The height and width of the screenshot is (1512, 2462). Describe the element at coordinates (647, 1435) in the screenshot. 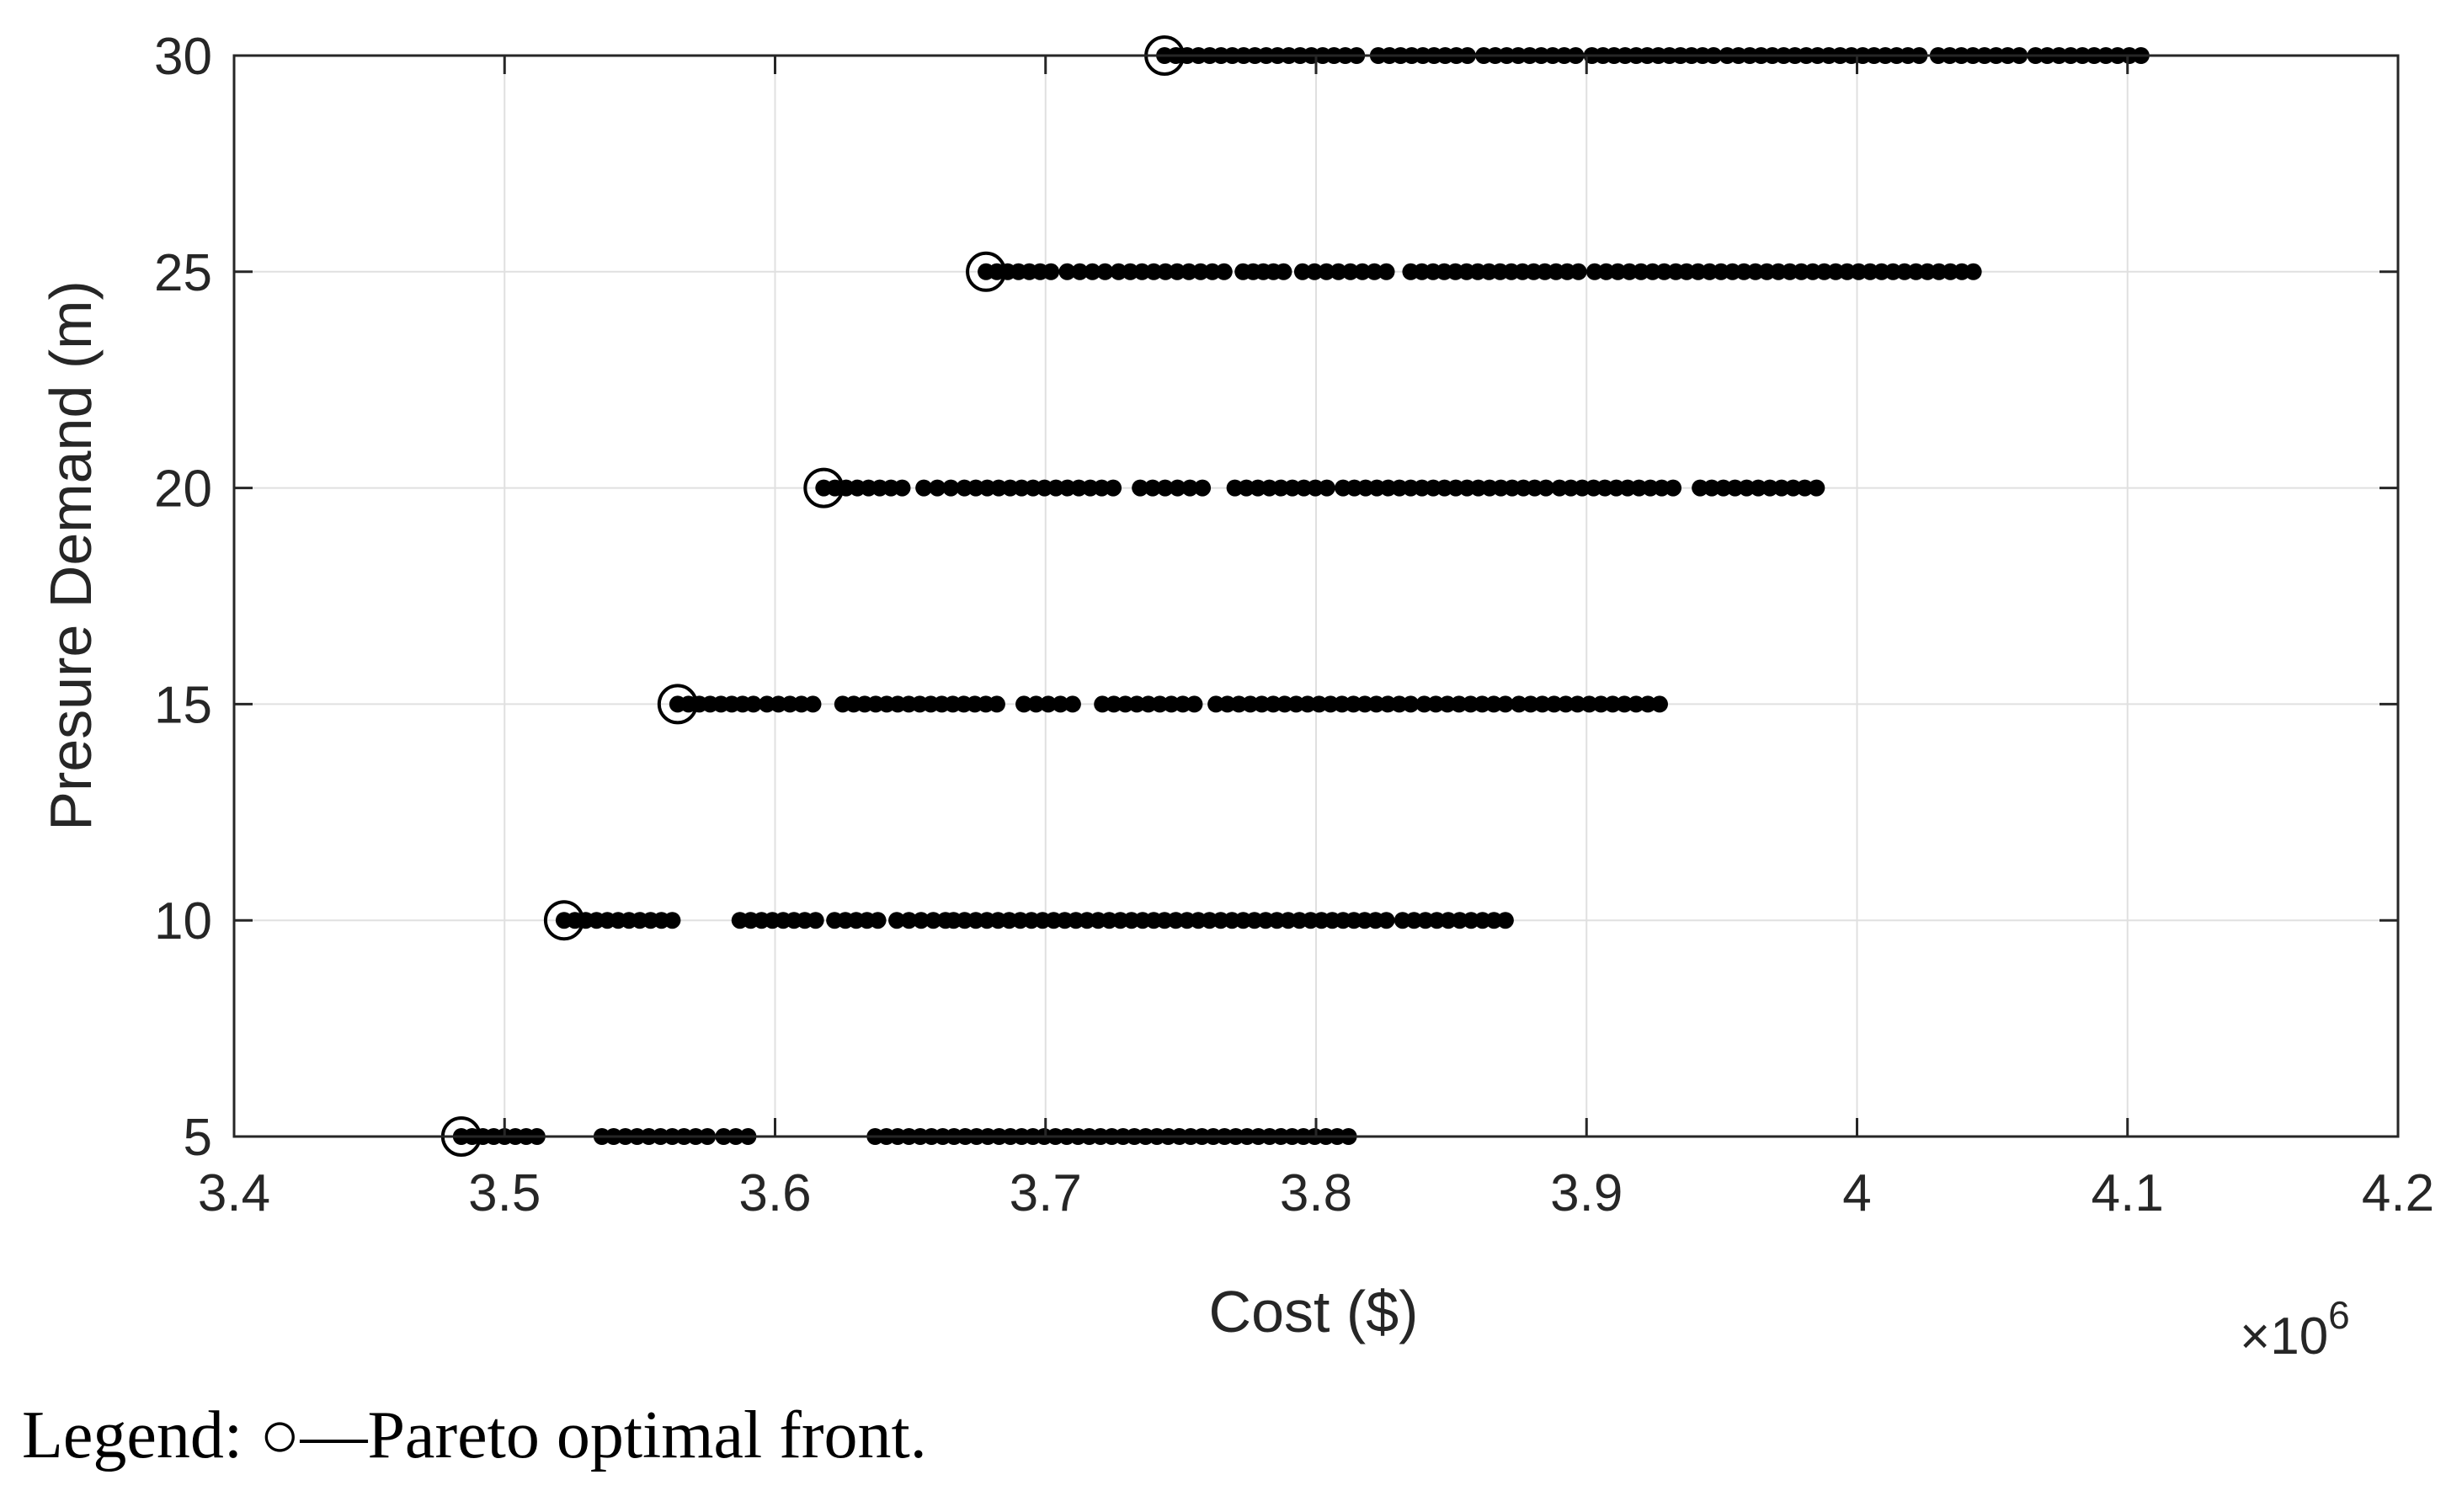

I see `caption-text: Pareto optimal front.` at that location.